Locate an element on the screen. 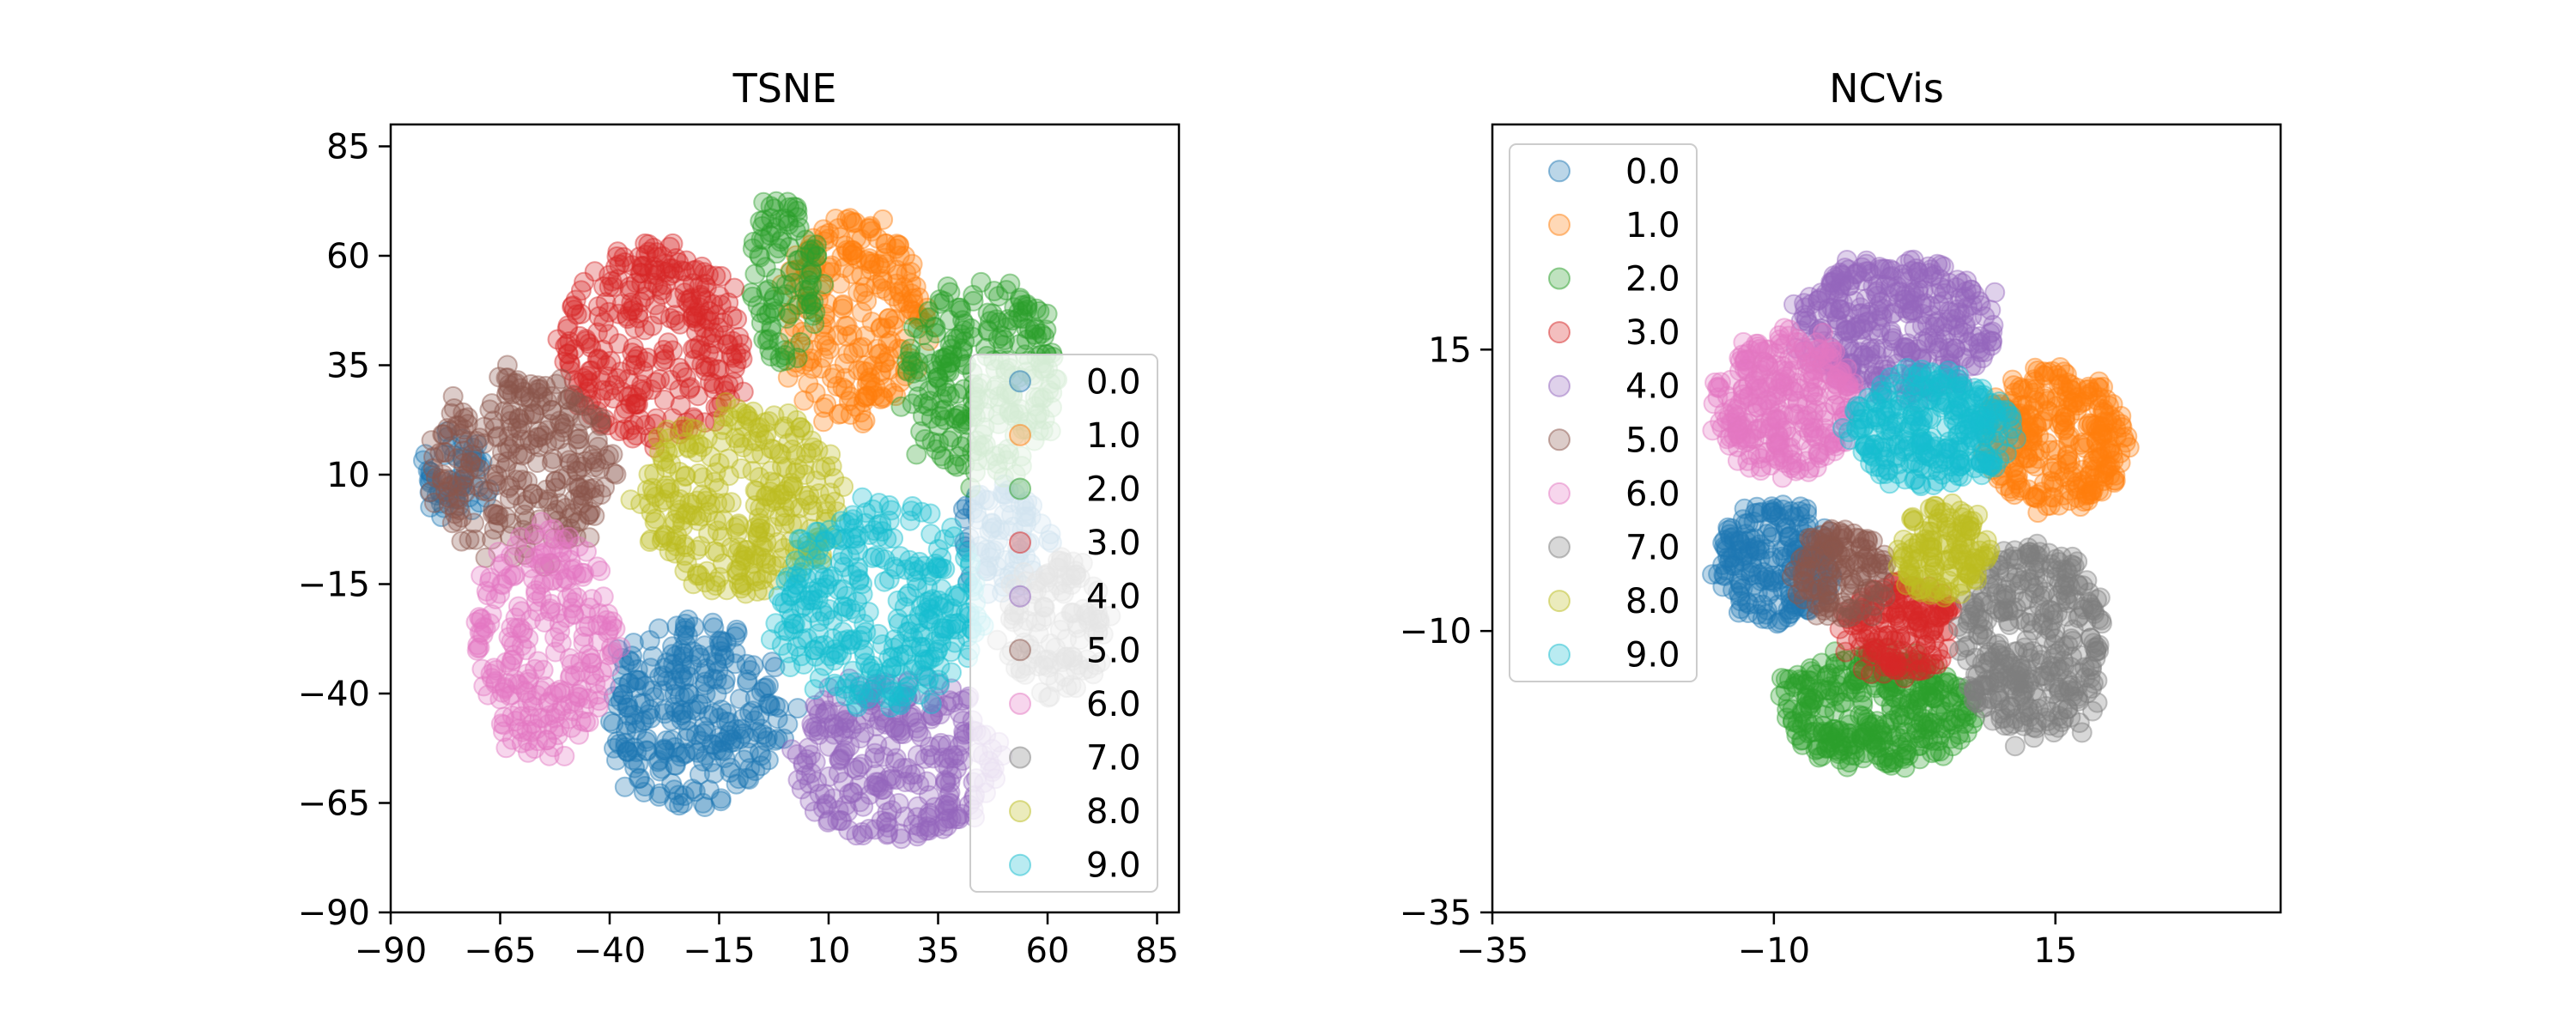 The image size is (2576, 1030). tsne-xtick-label: −65 is located at coordinates (500, 951).